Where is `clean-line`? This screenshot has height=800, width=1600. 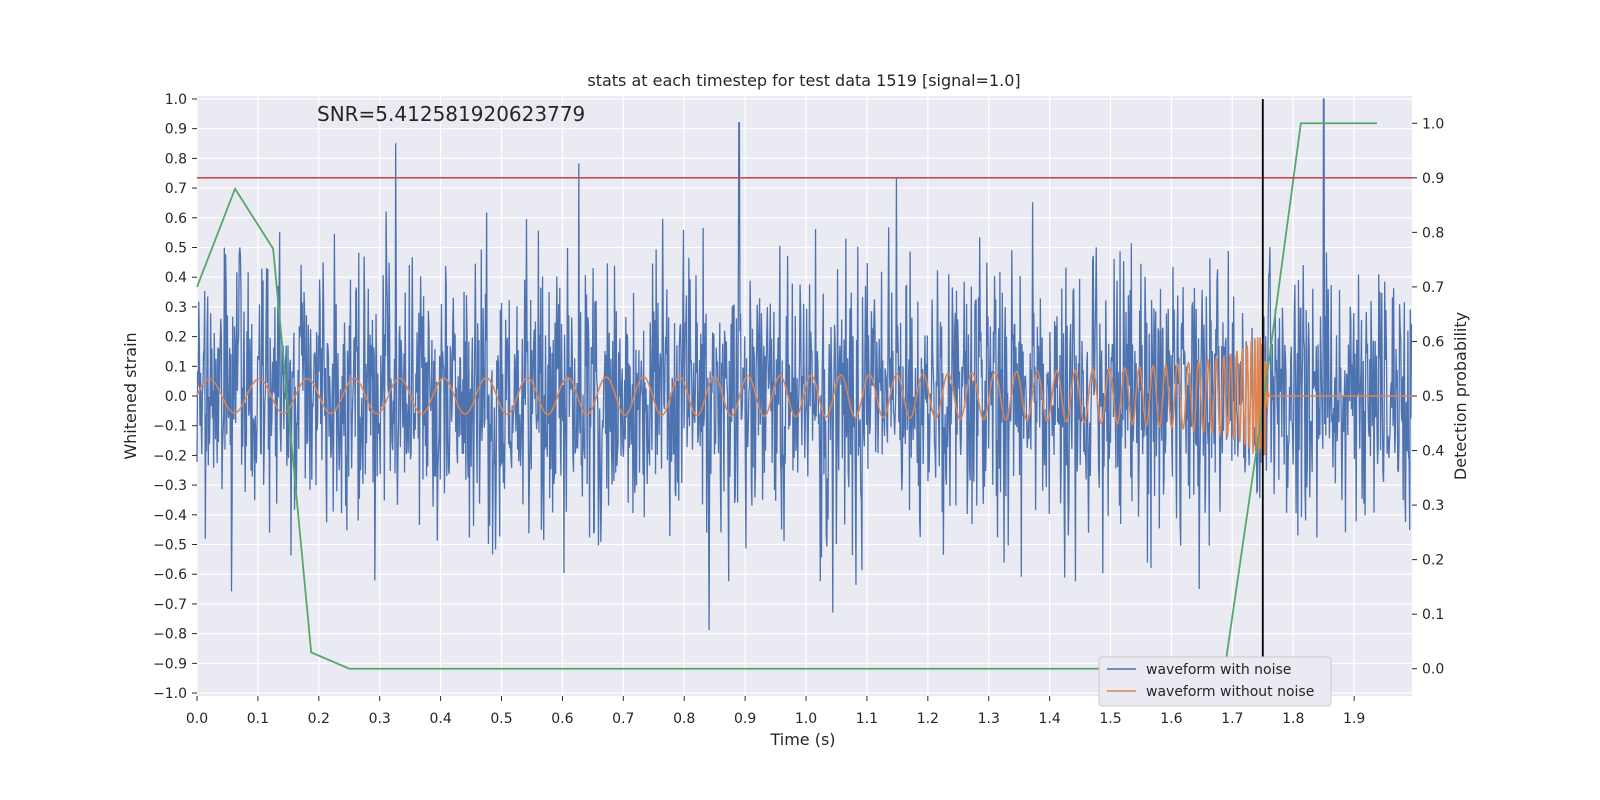
clean-line is located at coordinates (804, 396).